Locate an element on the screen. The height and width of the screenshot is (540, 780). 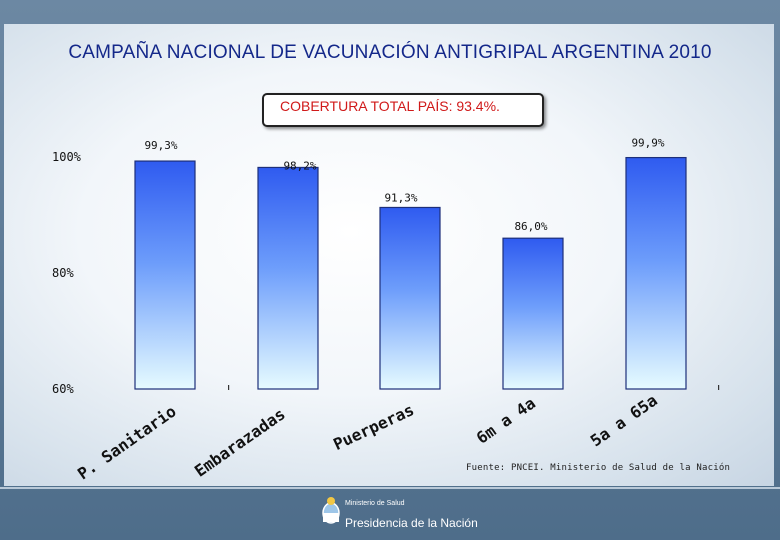
y-tick-label: 60% is located at coordinates (63, 389).